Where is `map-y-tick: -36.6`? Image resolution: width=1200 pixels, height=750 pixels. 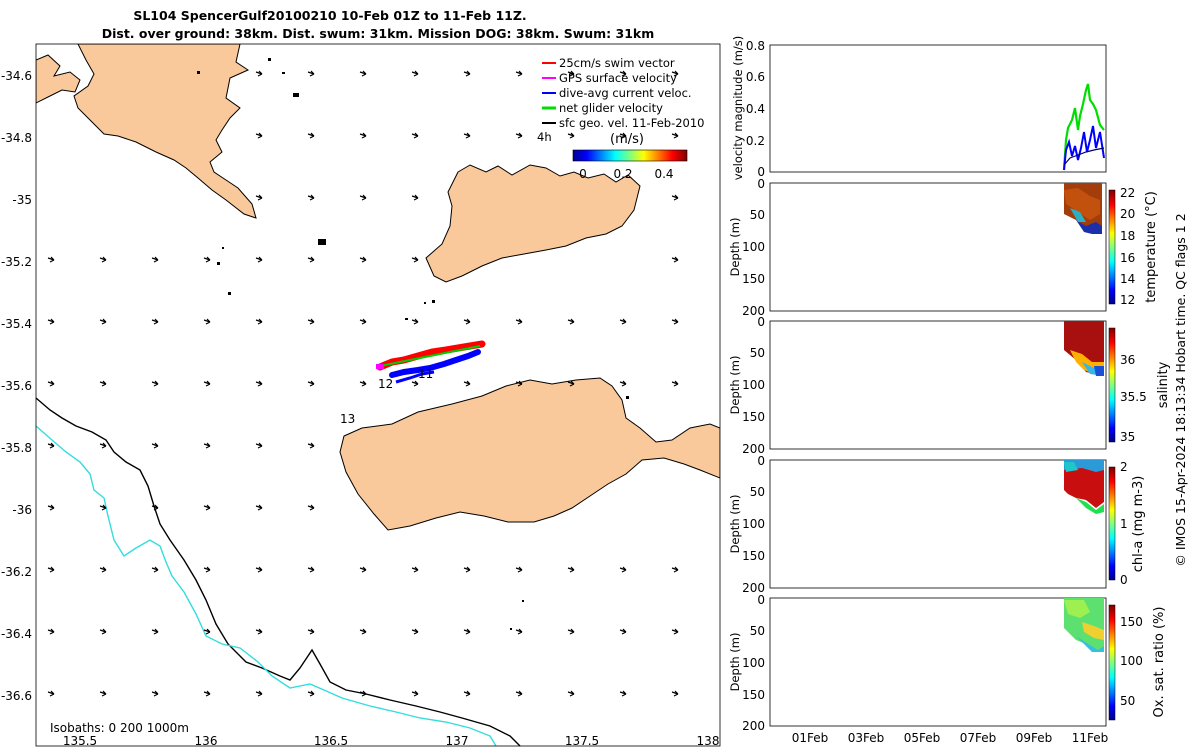
map-y-tick: -36.6 is located at coordinates (16, 696).